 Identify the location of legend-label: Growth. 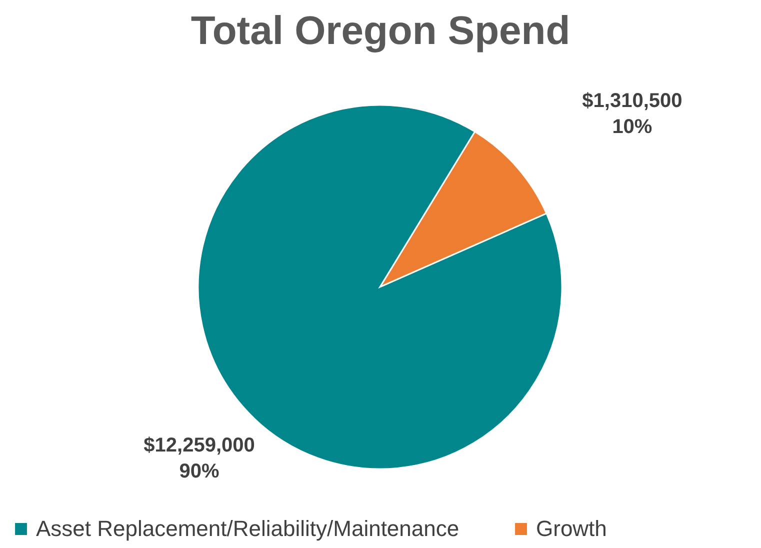
(571, 528).